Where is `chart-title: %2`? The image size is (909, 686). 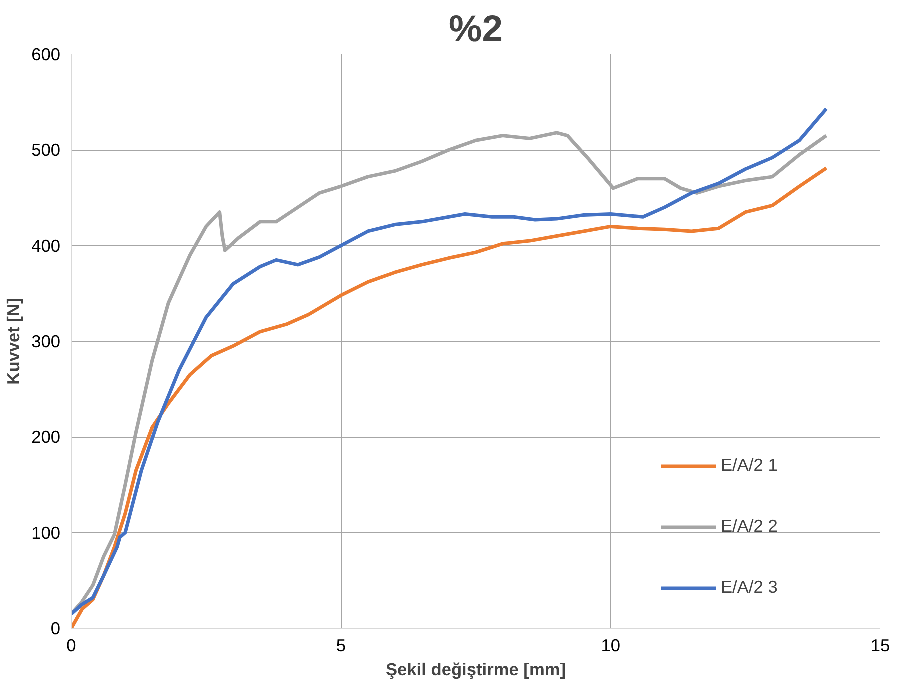 chart-title: %2 is located at coordinates (476, 29).